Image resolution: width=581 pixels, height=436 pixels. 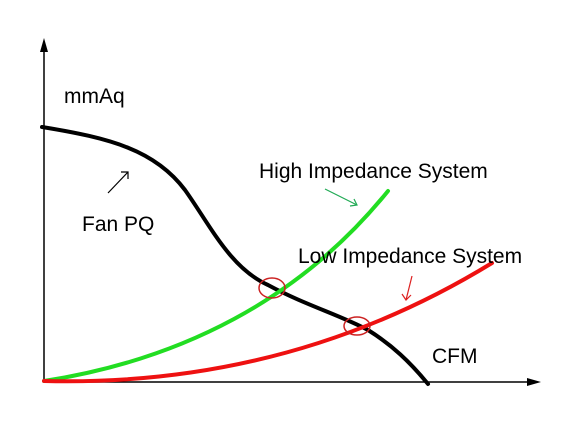 I want to click on fan-pq-pointer-head, so click(x=125, y=175).